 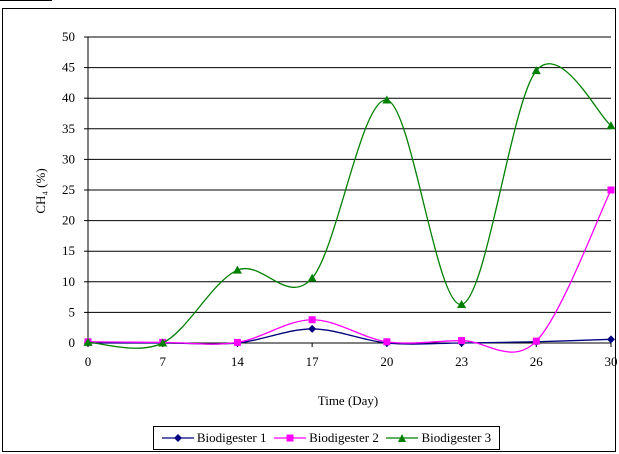 I want to click on y-tick-label: 50, so click(x=68, y=36).